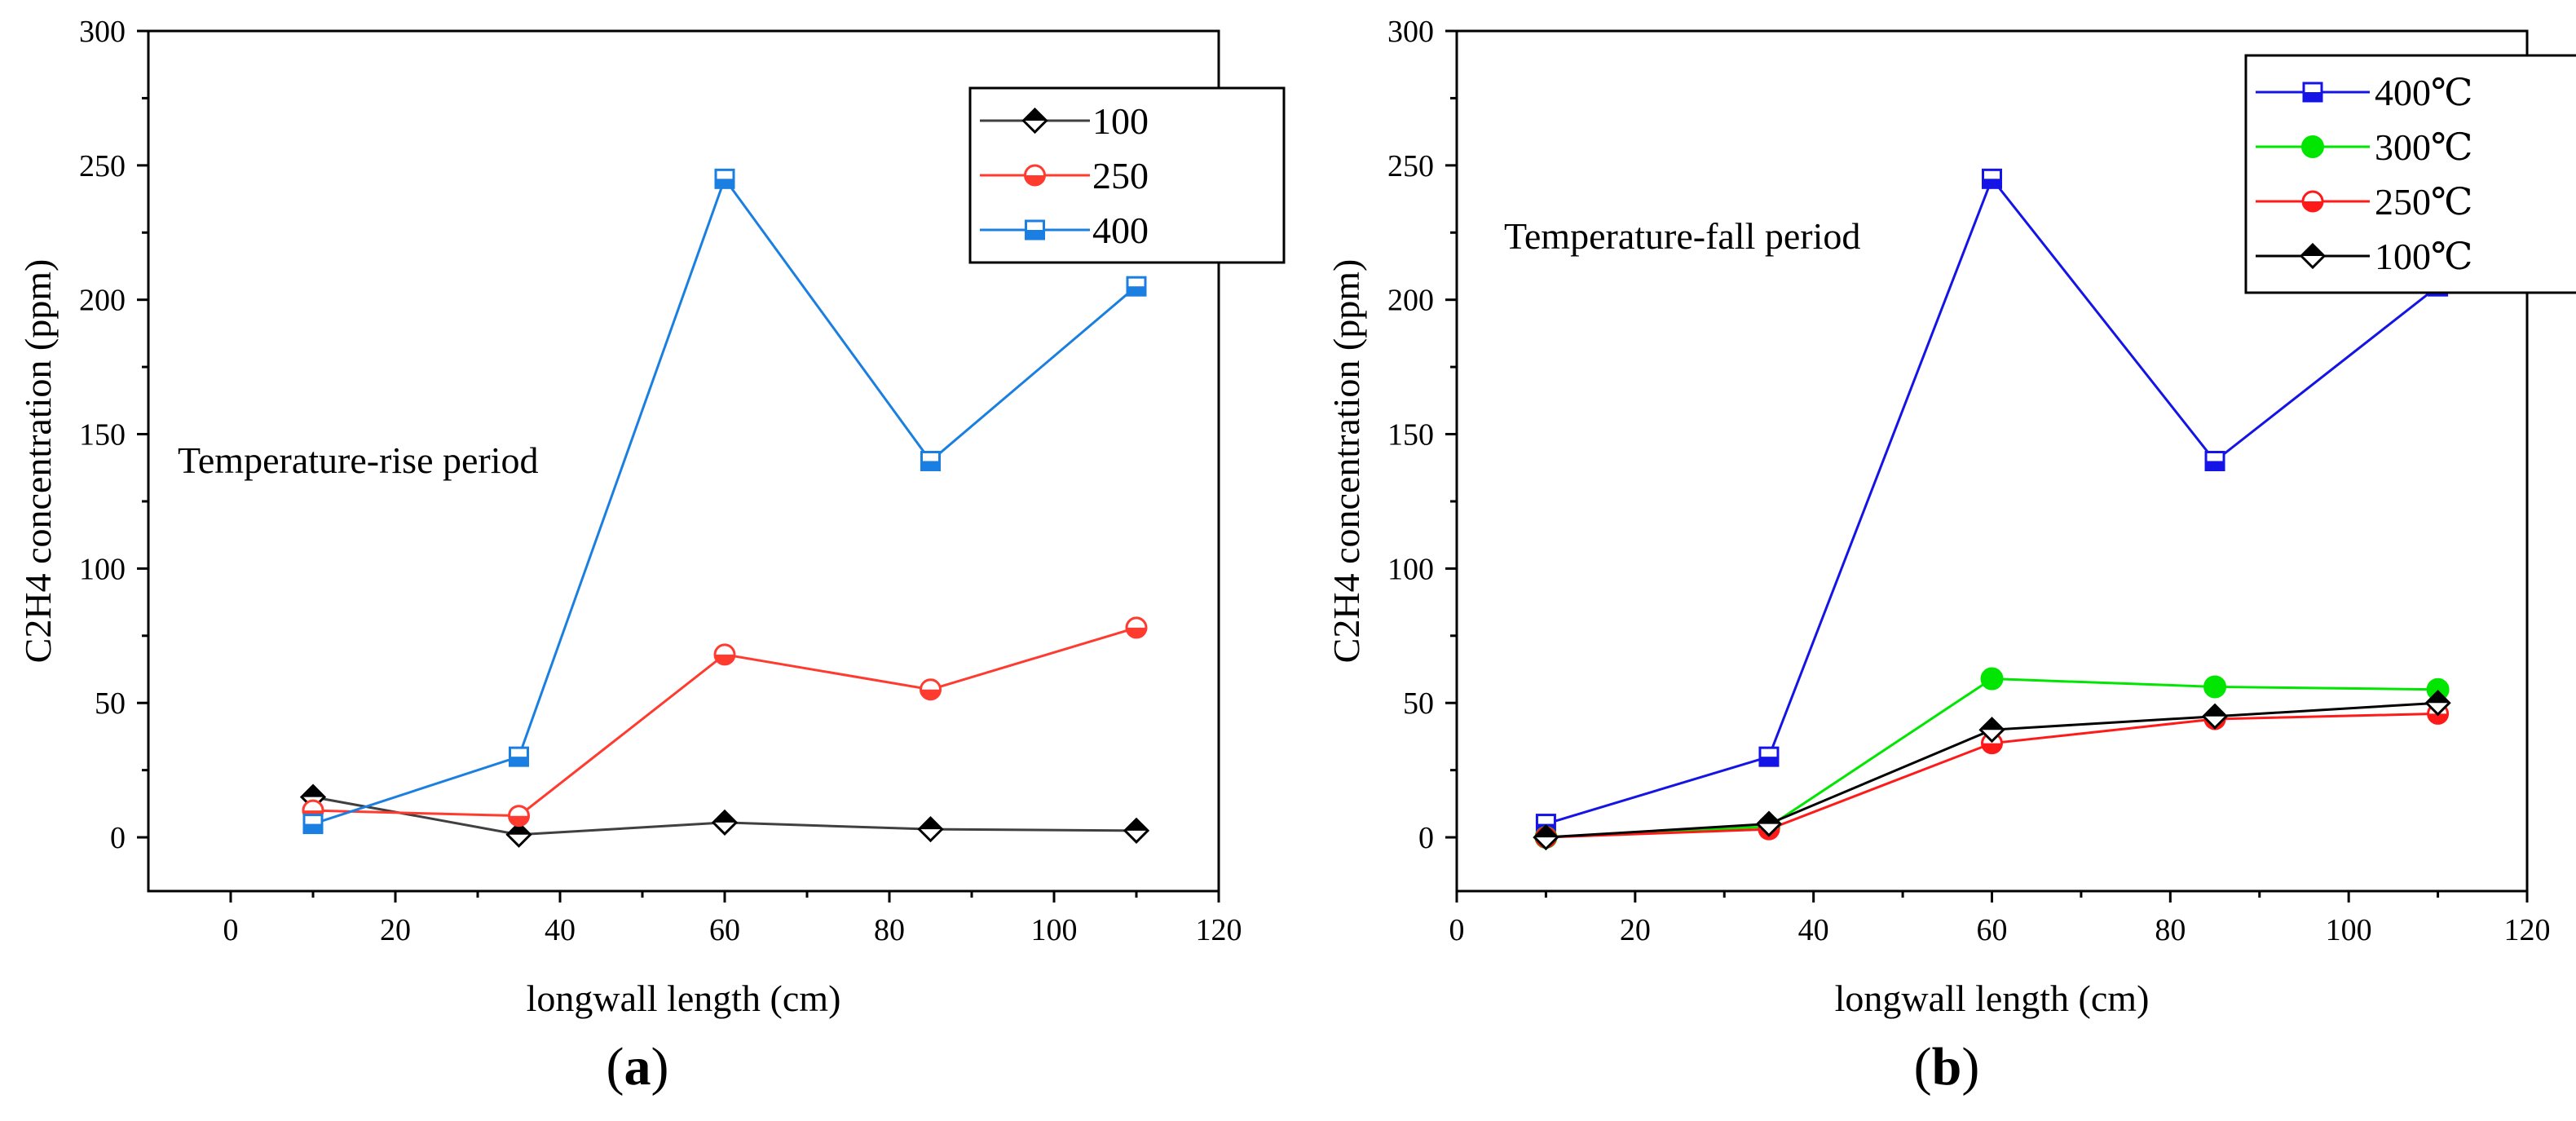 This screenshot has width=2576, height=1121. I want to click on series-100℃, so click(1992, 770).